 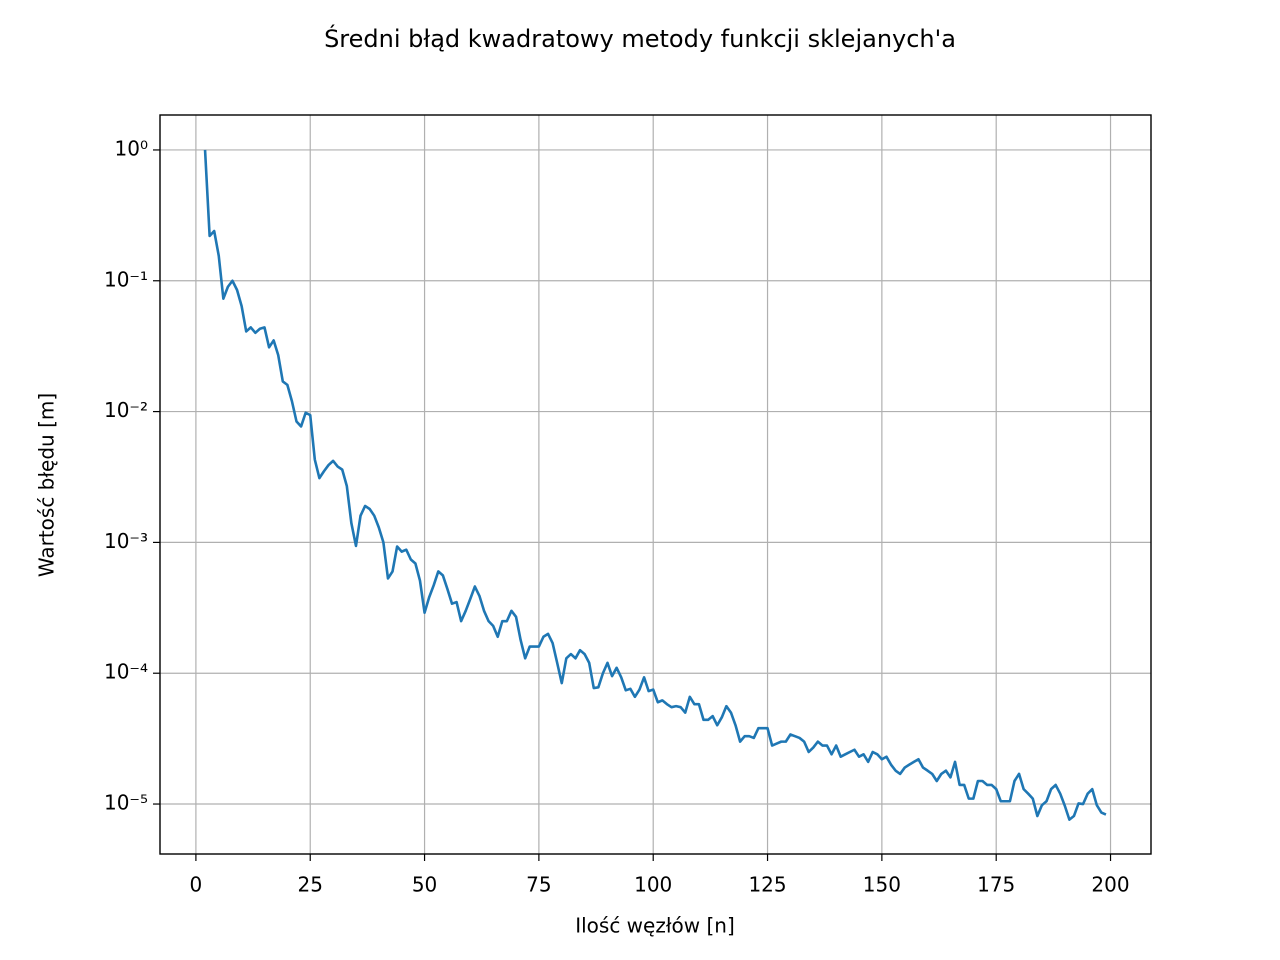 What do you see at coordinates (1110, 885) in the screenshot?
I see `x-tick-label: 200` at bounding box center [1110, 885].